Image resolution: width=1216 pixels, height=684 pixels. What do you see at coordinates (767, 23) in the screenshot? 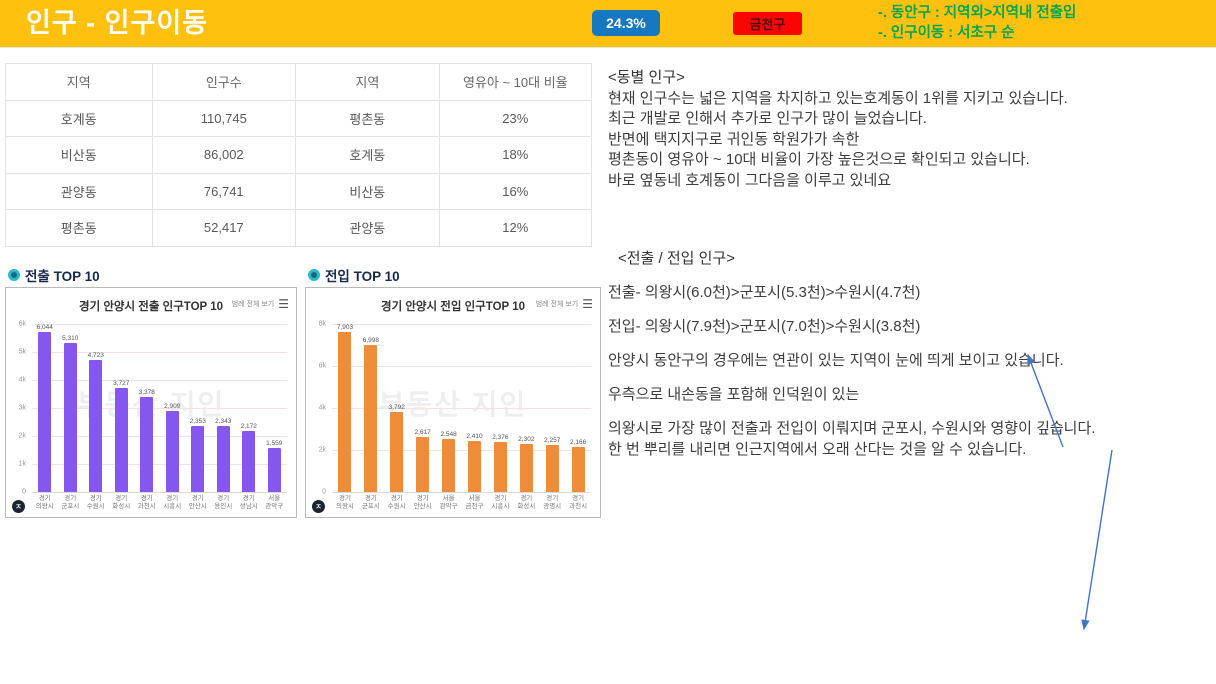
I see `region-badge: 금천구` at bounding box center [767, 23].